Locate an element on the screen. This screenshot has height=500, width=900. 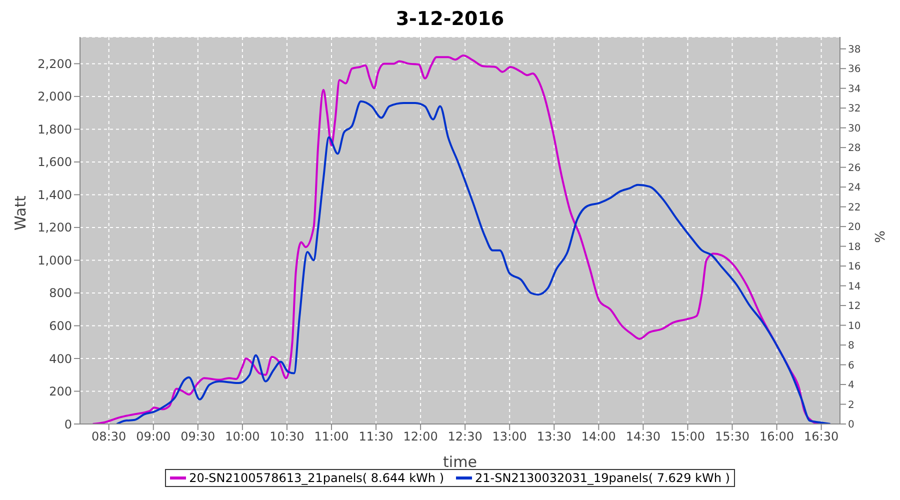
y2-axis-title: % is located at coordinates (881, 236).